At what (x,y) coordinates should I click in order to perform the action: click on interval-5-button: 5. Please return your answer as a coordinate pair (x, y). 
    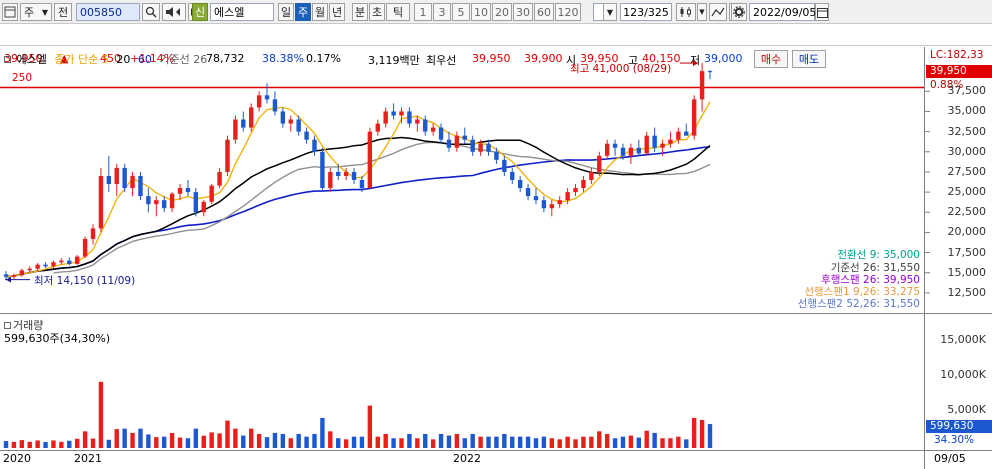
    Looking at the image, I should click on (461, 12).